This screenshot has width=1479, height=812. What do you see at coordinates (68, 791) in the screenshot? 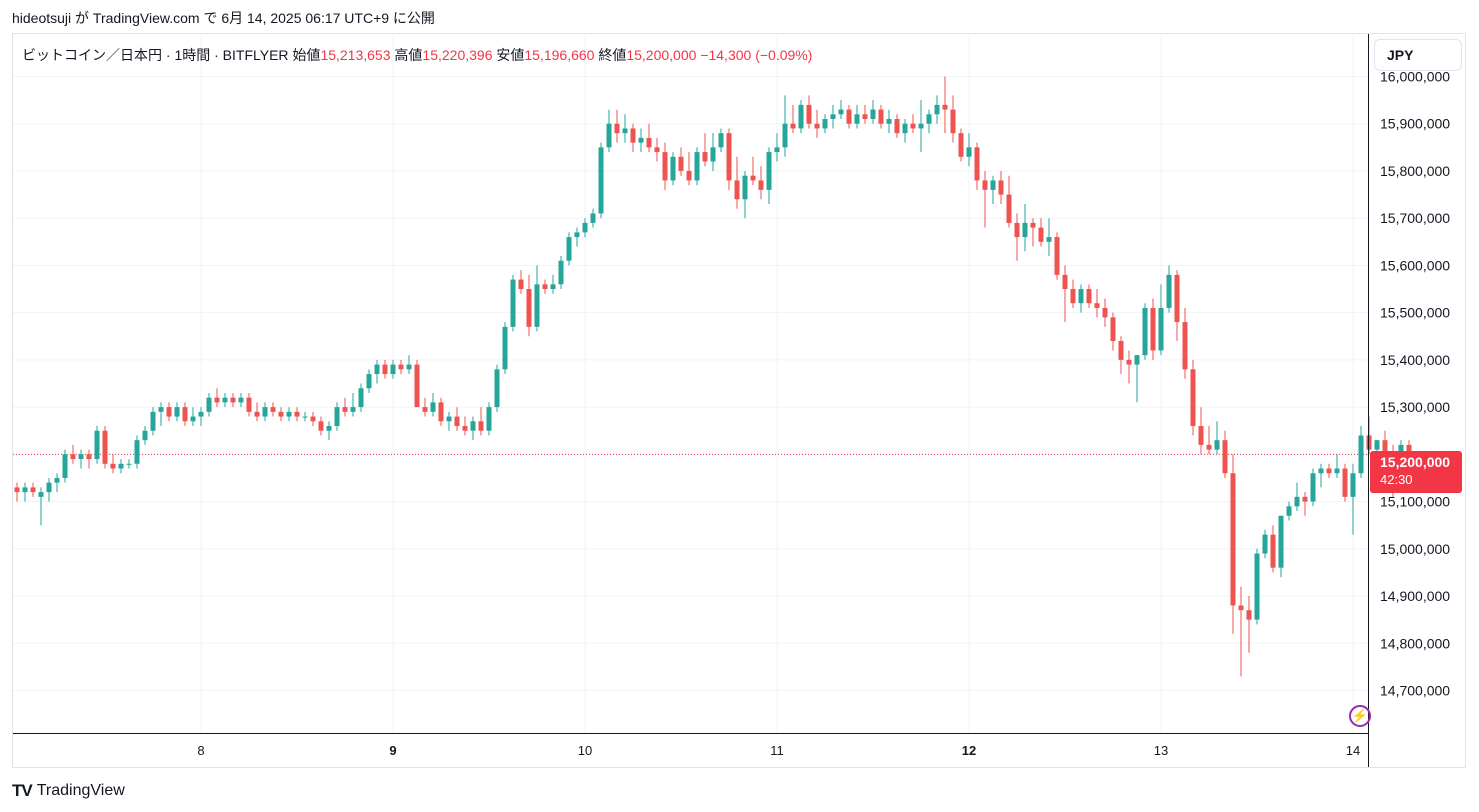
I see `tradingview-brand: TV TradingView` at bounding box center [68, 791].